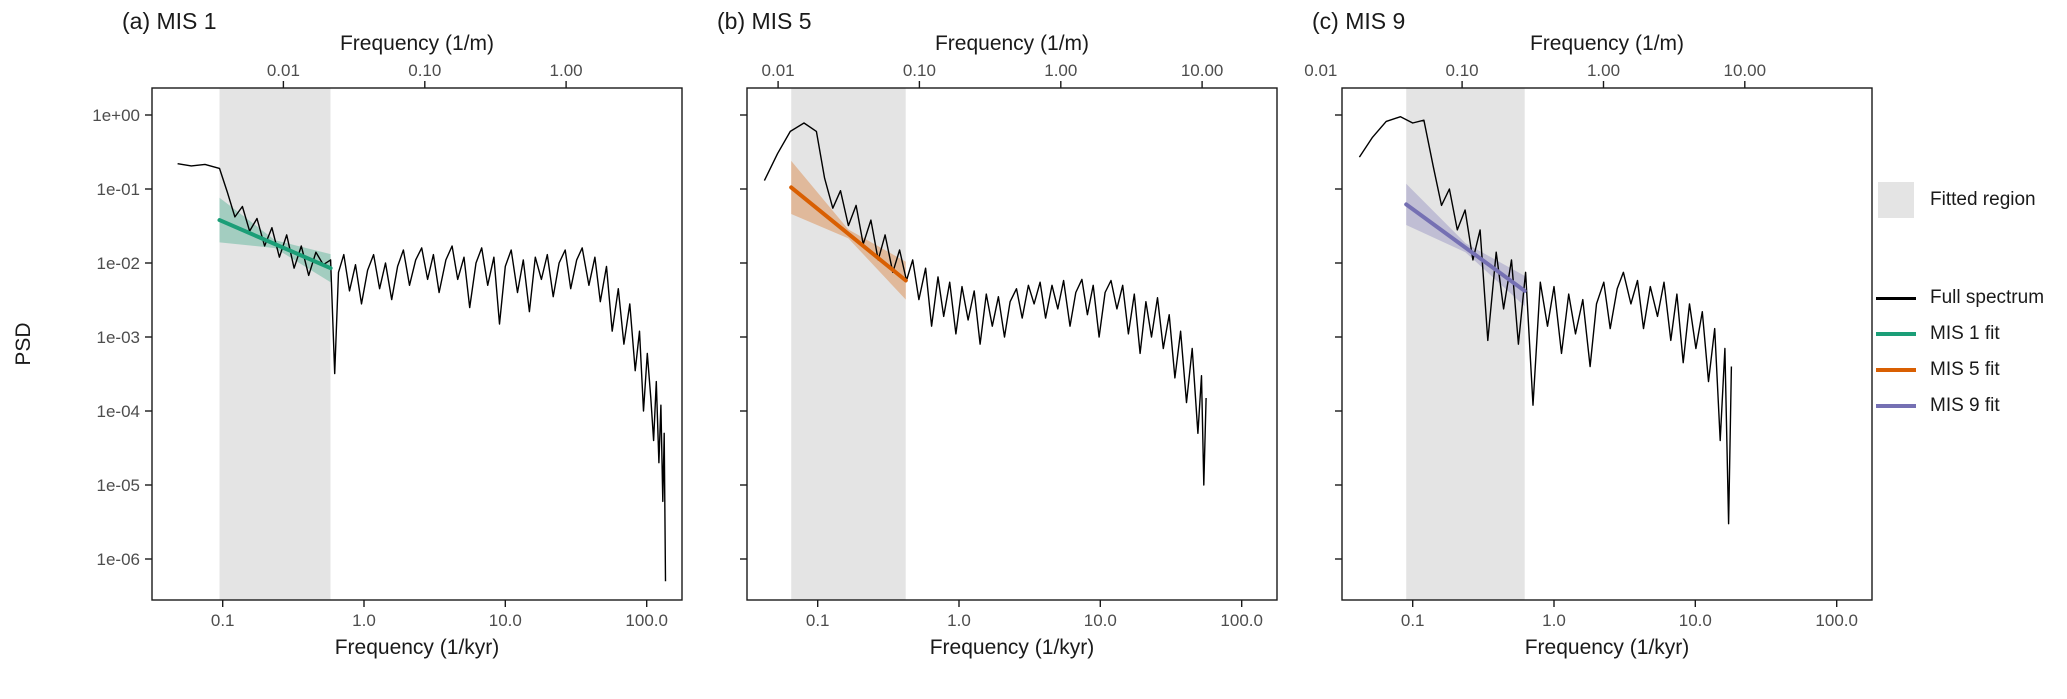 The height and width of the screenshot is (699, 2067). I want to click on panel-b-bottom-axis-title: Frequency (1/kyr), so click(1012, 647).